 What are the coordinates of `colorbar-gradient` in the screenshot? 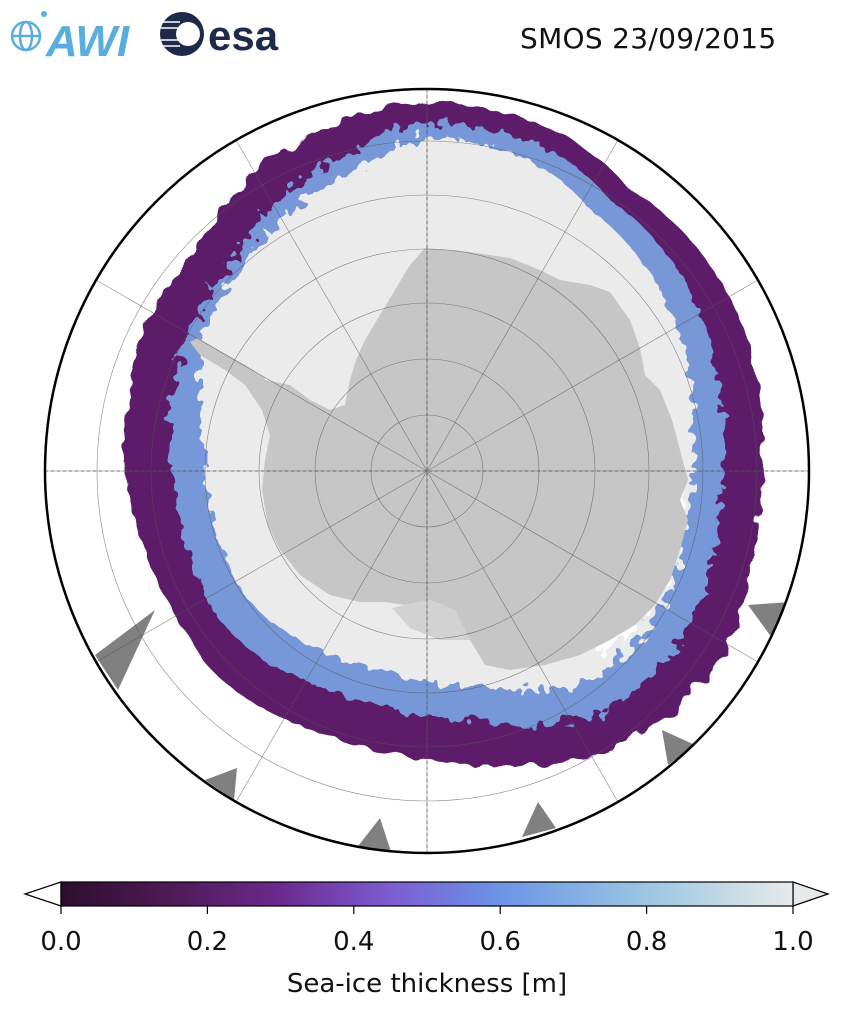 It's located at (427, 894).